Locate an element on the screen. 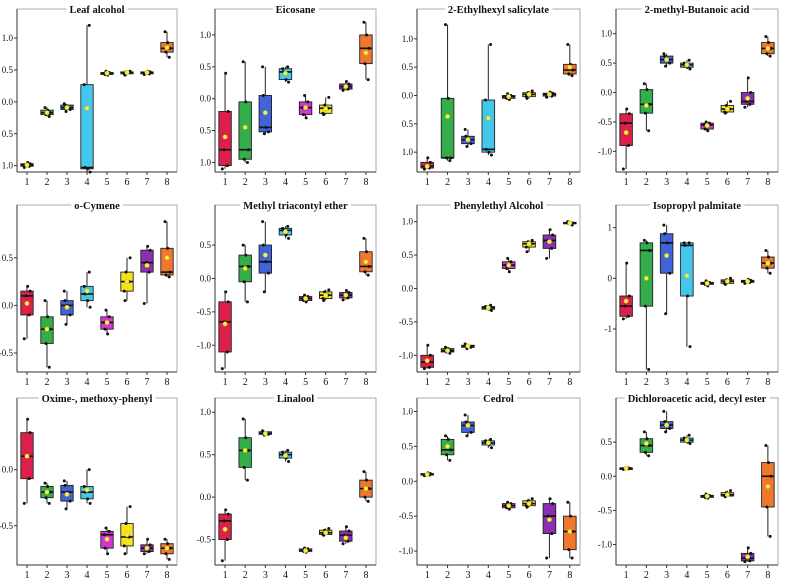  panel-title-backing is located at coordinates (498, 10).